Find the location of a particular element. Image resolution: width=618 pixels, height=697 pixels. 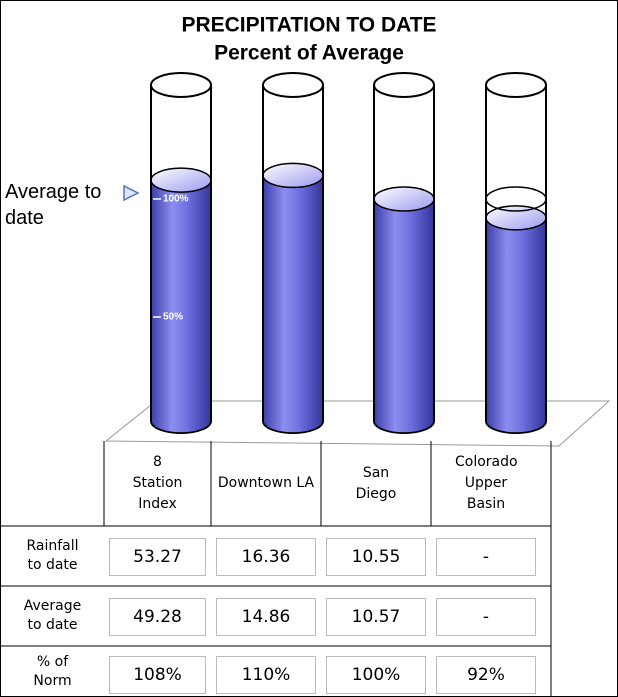

x-tick-label-text: Downtown LA is located at coordinates (266, 483).